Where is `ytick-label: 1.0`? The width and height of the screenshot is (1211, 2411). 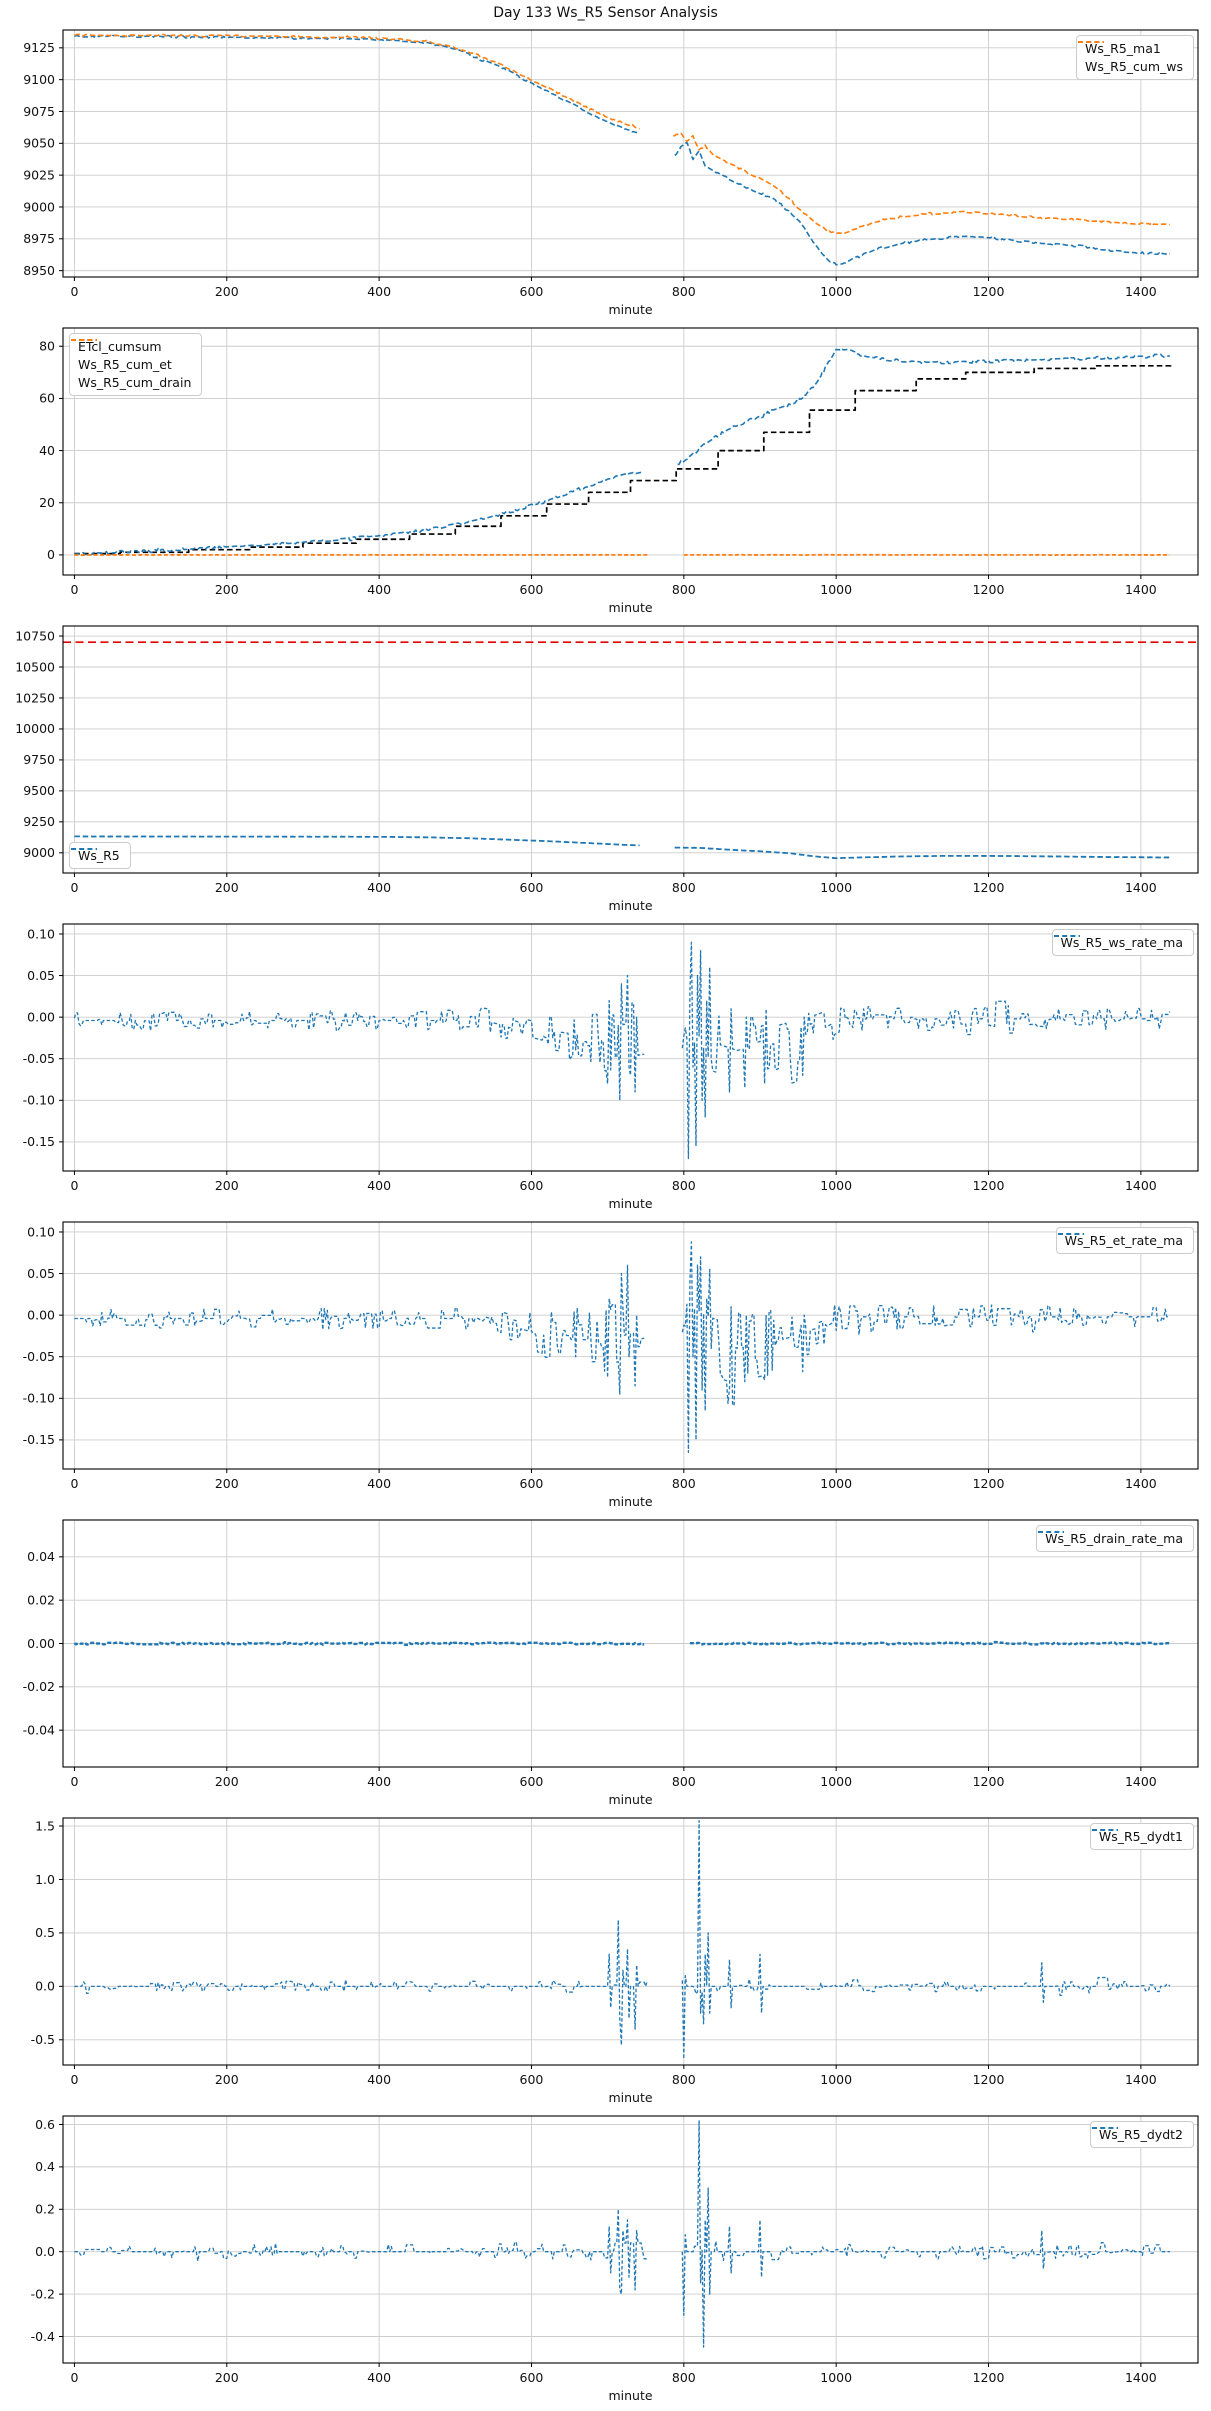 ytick-label: 1.0 is located at coordinates (45, 1879).